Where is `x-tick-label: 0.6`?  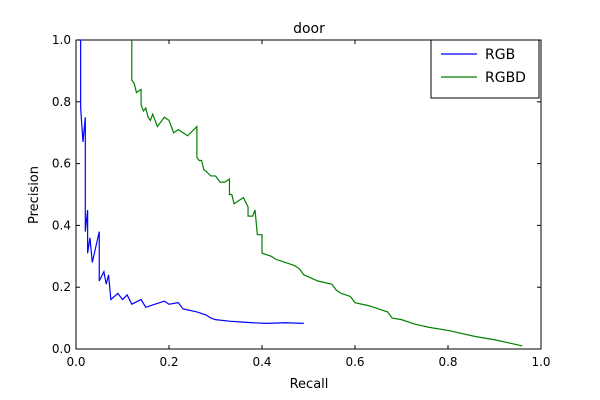
x-tick-label: 0.6 is located at coordinates (354, 362).